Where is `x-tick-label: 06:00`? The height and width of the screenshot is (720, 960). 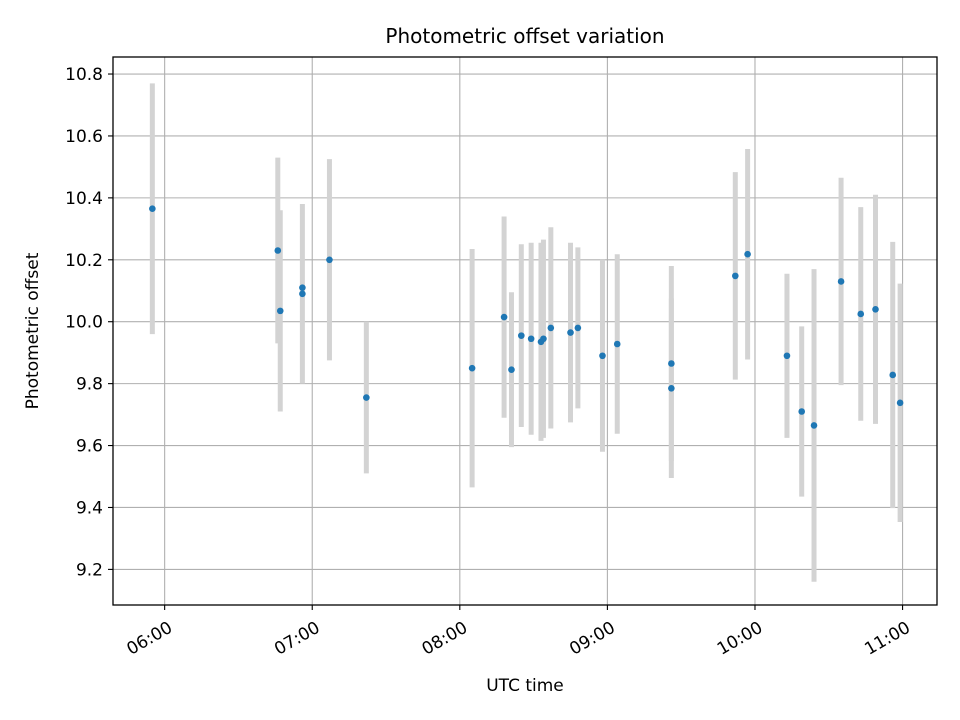 x-tick-label: 06:00 is located at coordinates (150, 639).